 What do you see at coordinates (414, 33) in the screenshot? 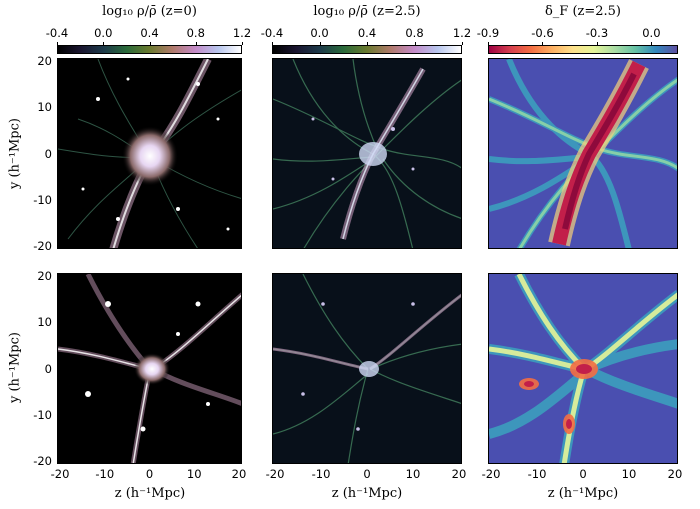
I see `colorbar-2-tick-label: 0.8` at bounding box center [414, 33].